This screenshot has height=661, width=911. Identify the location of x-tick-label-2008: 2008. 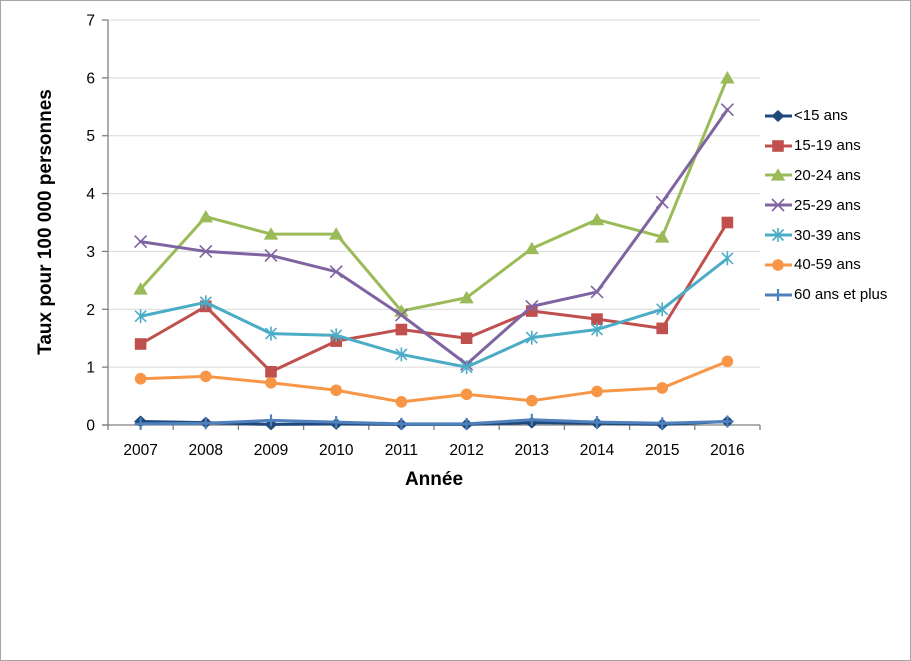
(206, 450).